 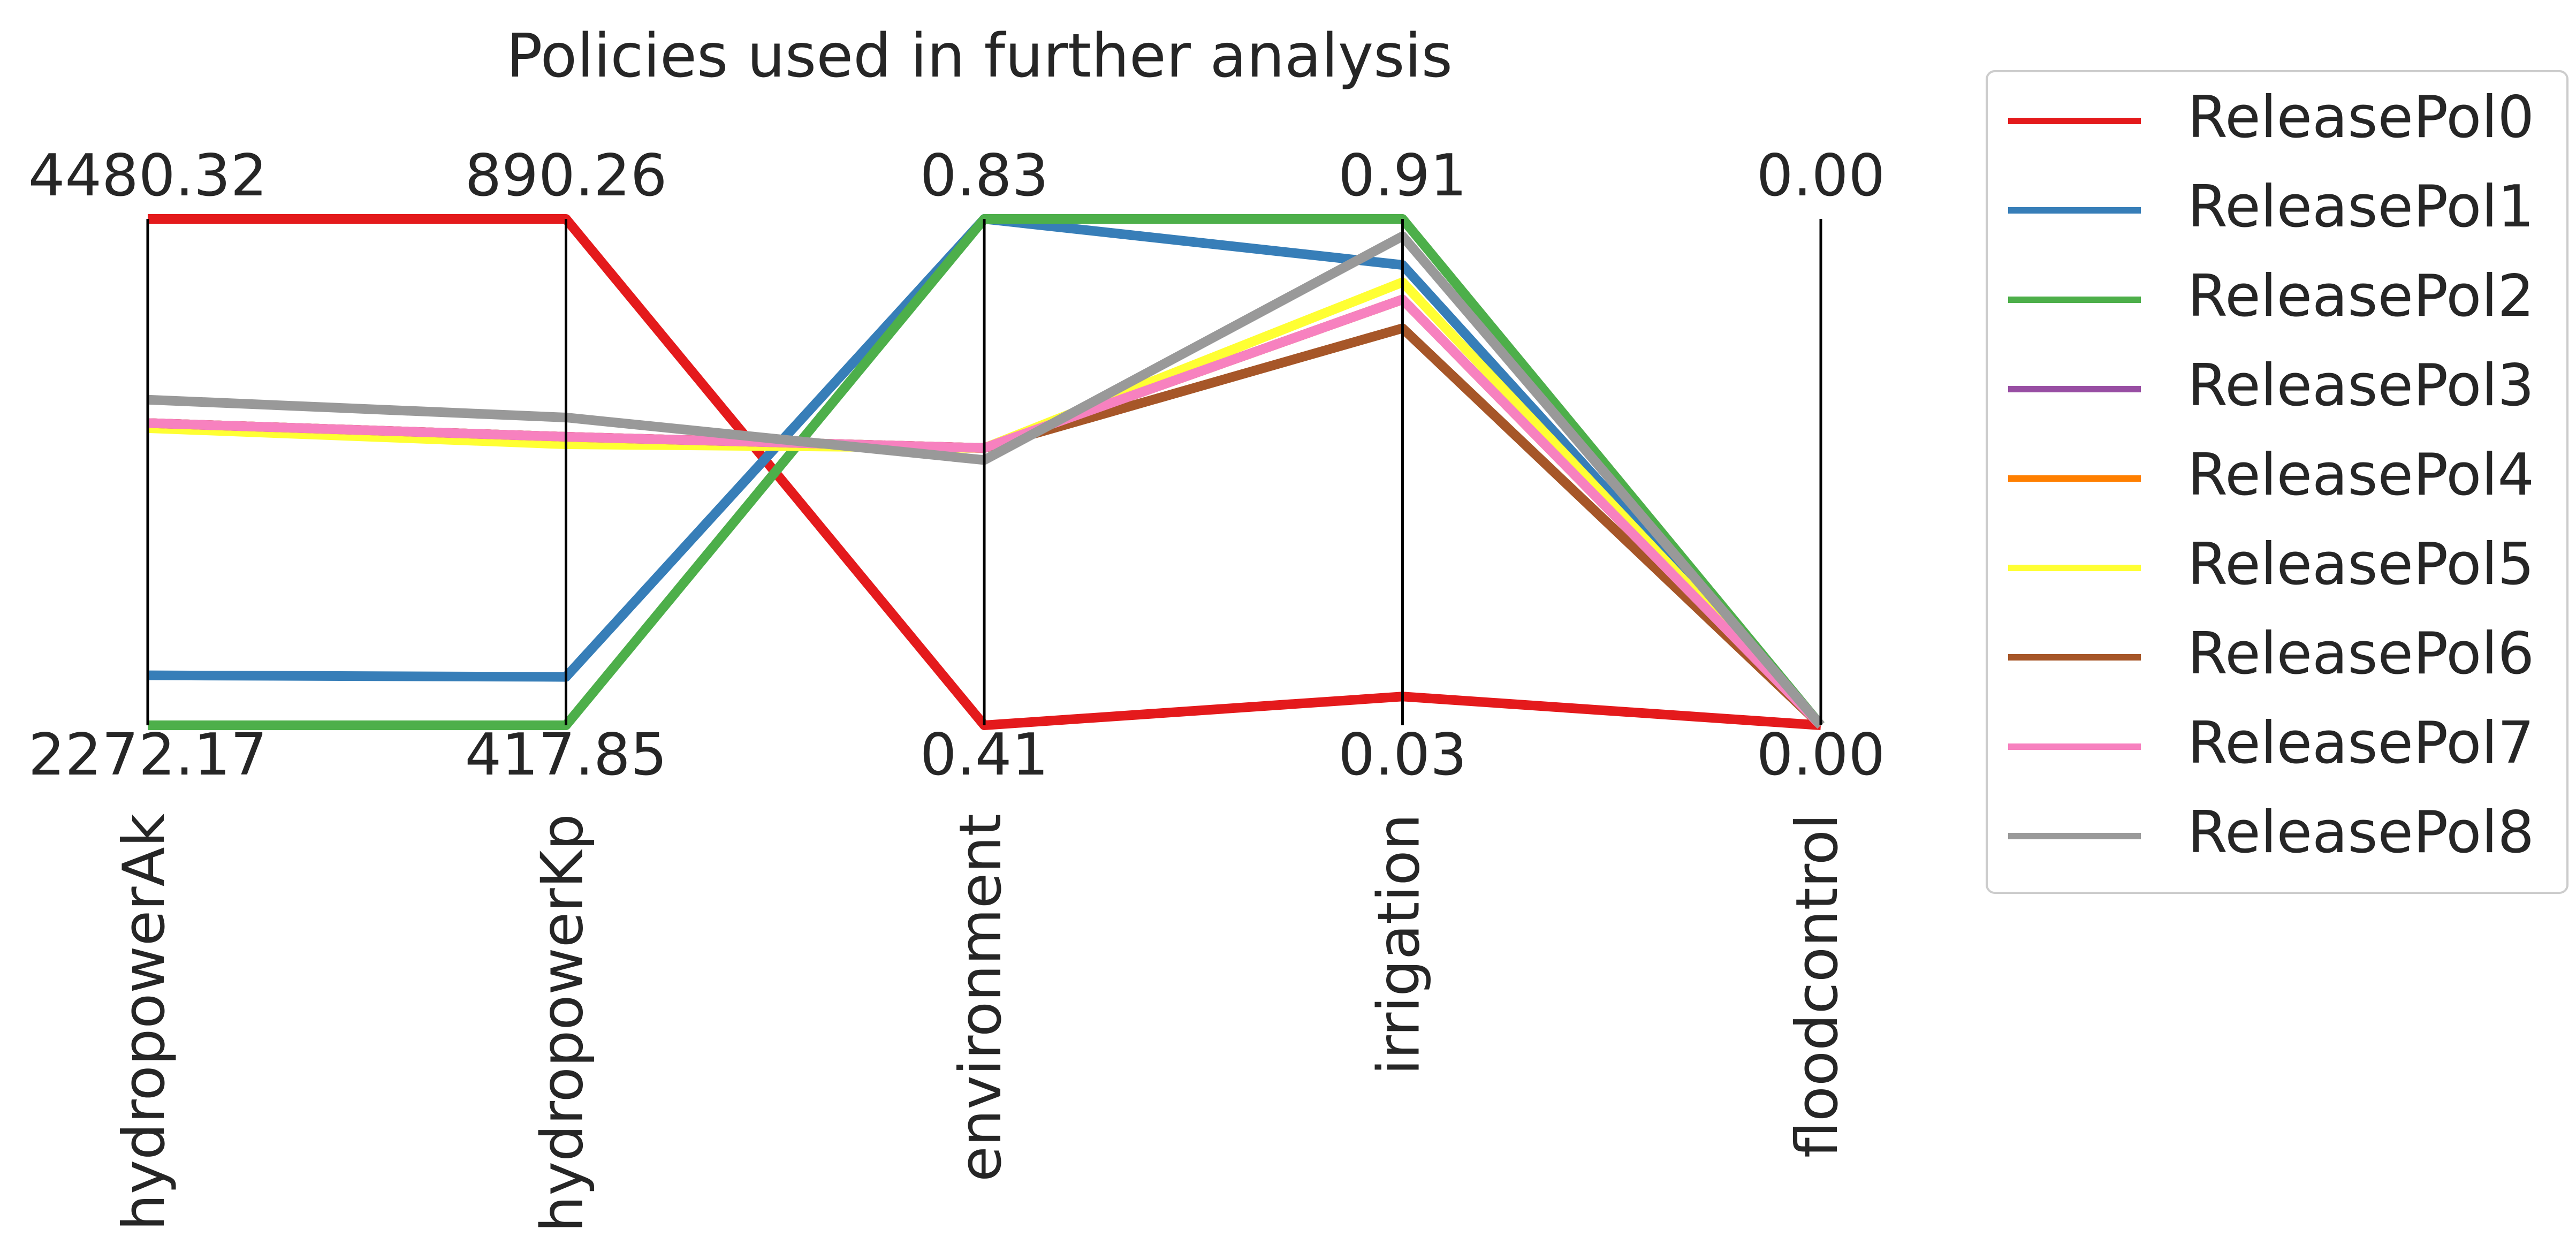 I want to click on tick-label: 0.91, so click(x=1402, y=175).